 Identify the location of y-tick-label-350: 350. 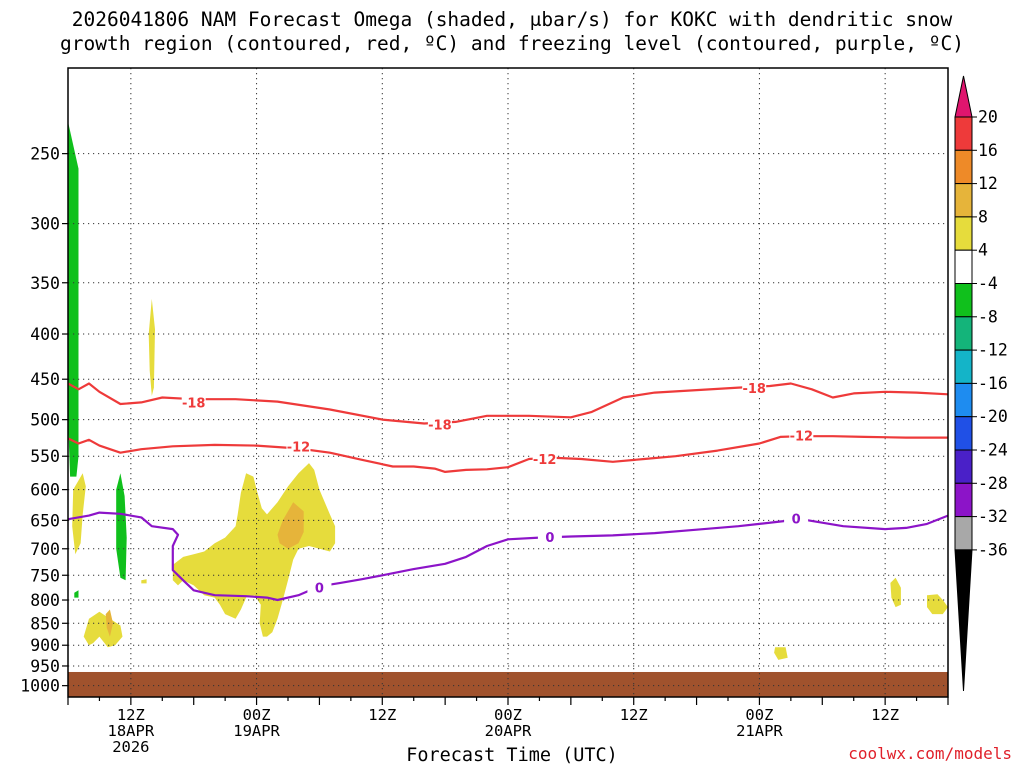
(45, 283).